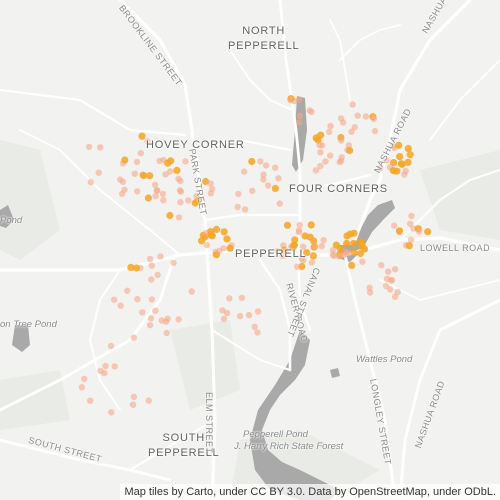  I want to click on road-label-lowell-road: LOWELL ROAD, so click(455, 248).